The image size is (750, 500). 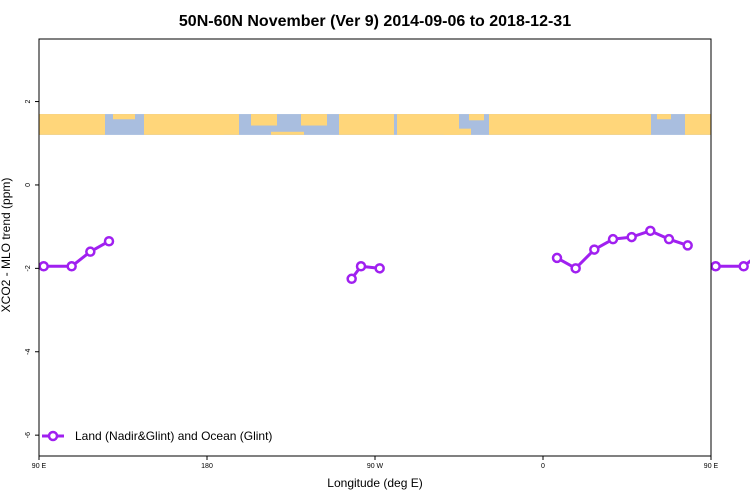 What do you see at coordinates (543, 466) in the screenshot?
I see `x-tick-label: 0` at bounding box center [543, 466].